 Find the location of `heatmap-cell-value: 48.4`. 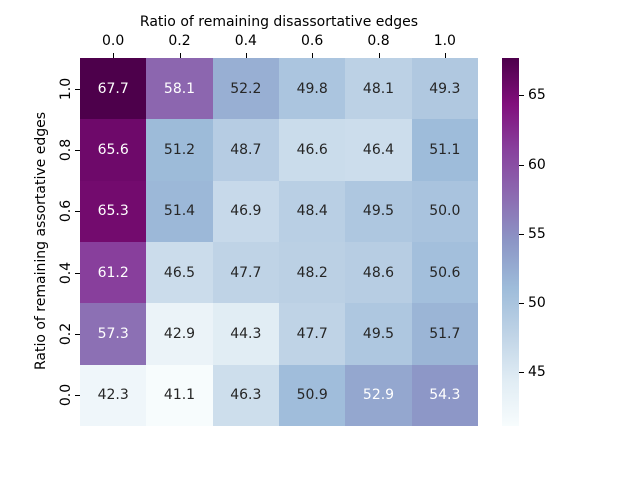

heatmap-cell-value: 48.4 is located at coordinates (312, 211).